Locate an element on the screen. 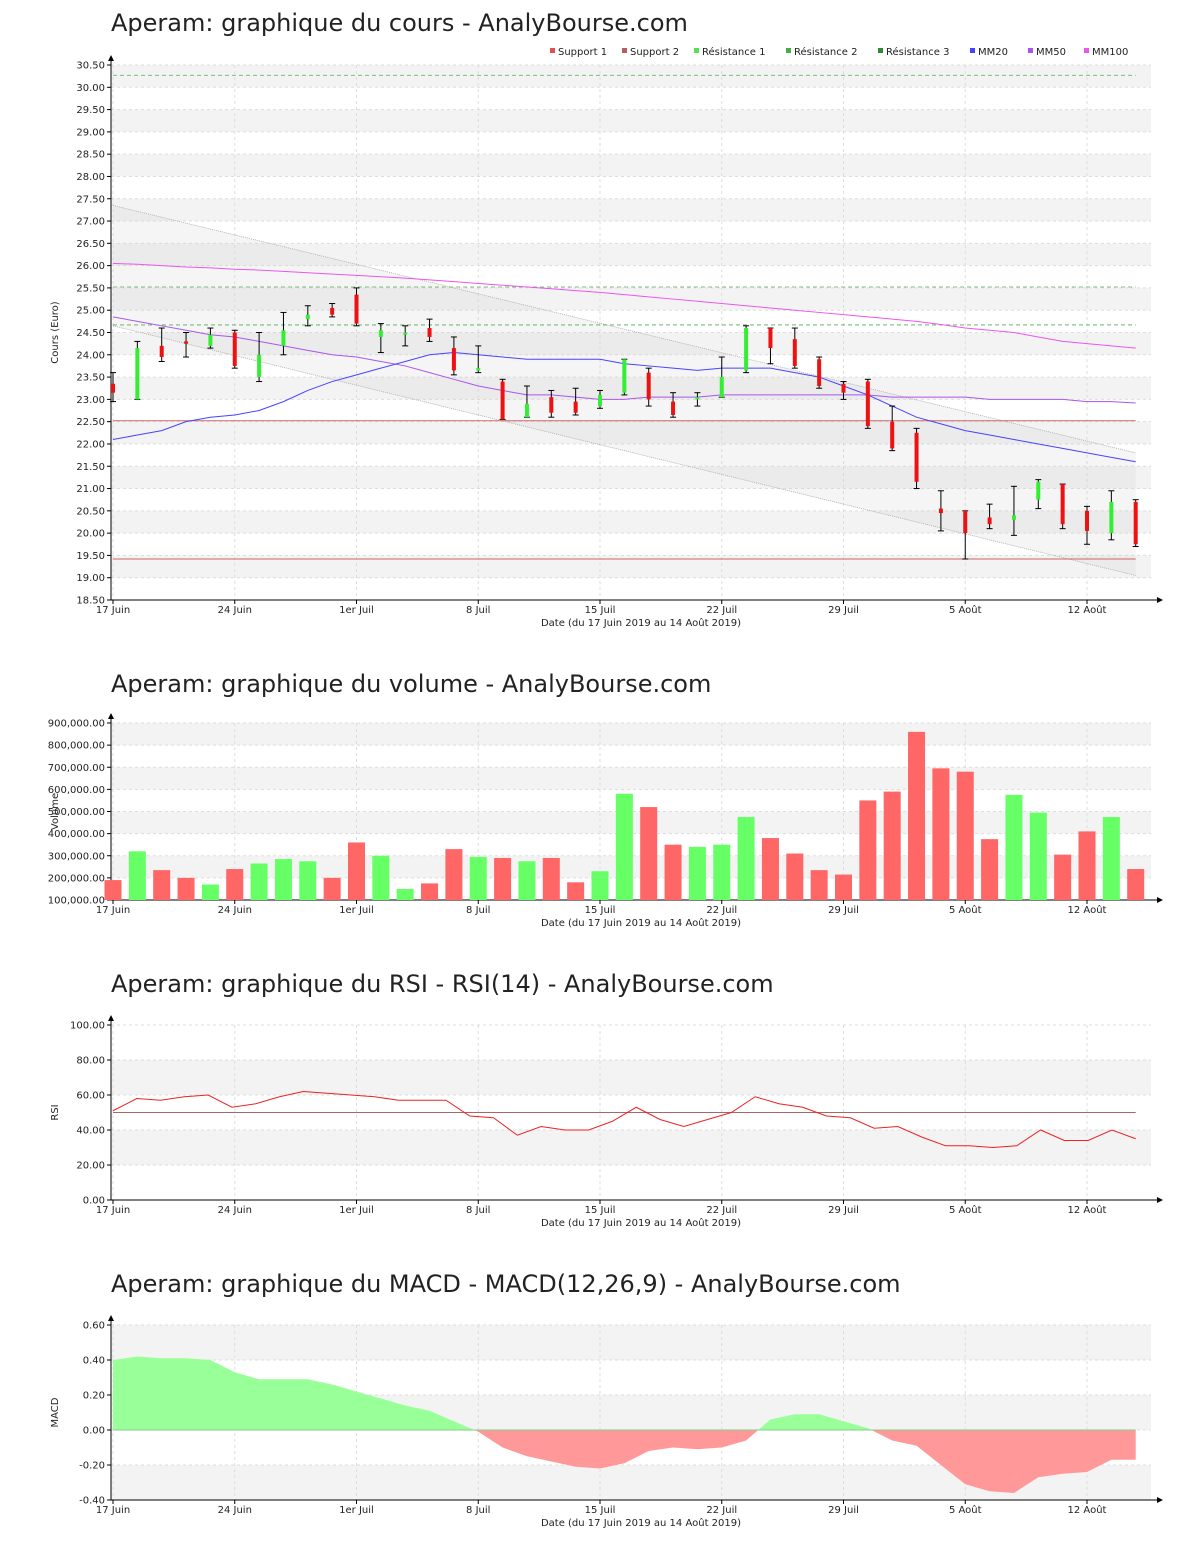 The width and height of the screenshot is (1200, 1550). y-axis-label: Cours (Euro) is located at coordinates (55, 332).